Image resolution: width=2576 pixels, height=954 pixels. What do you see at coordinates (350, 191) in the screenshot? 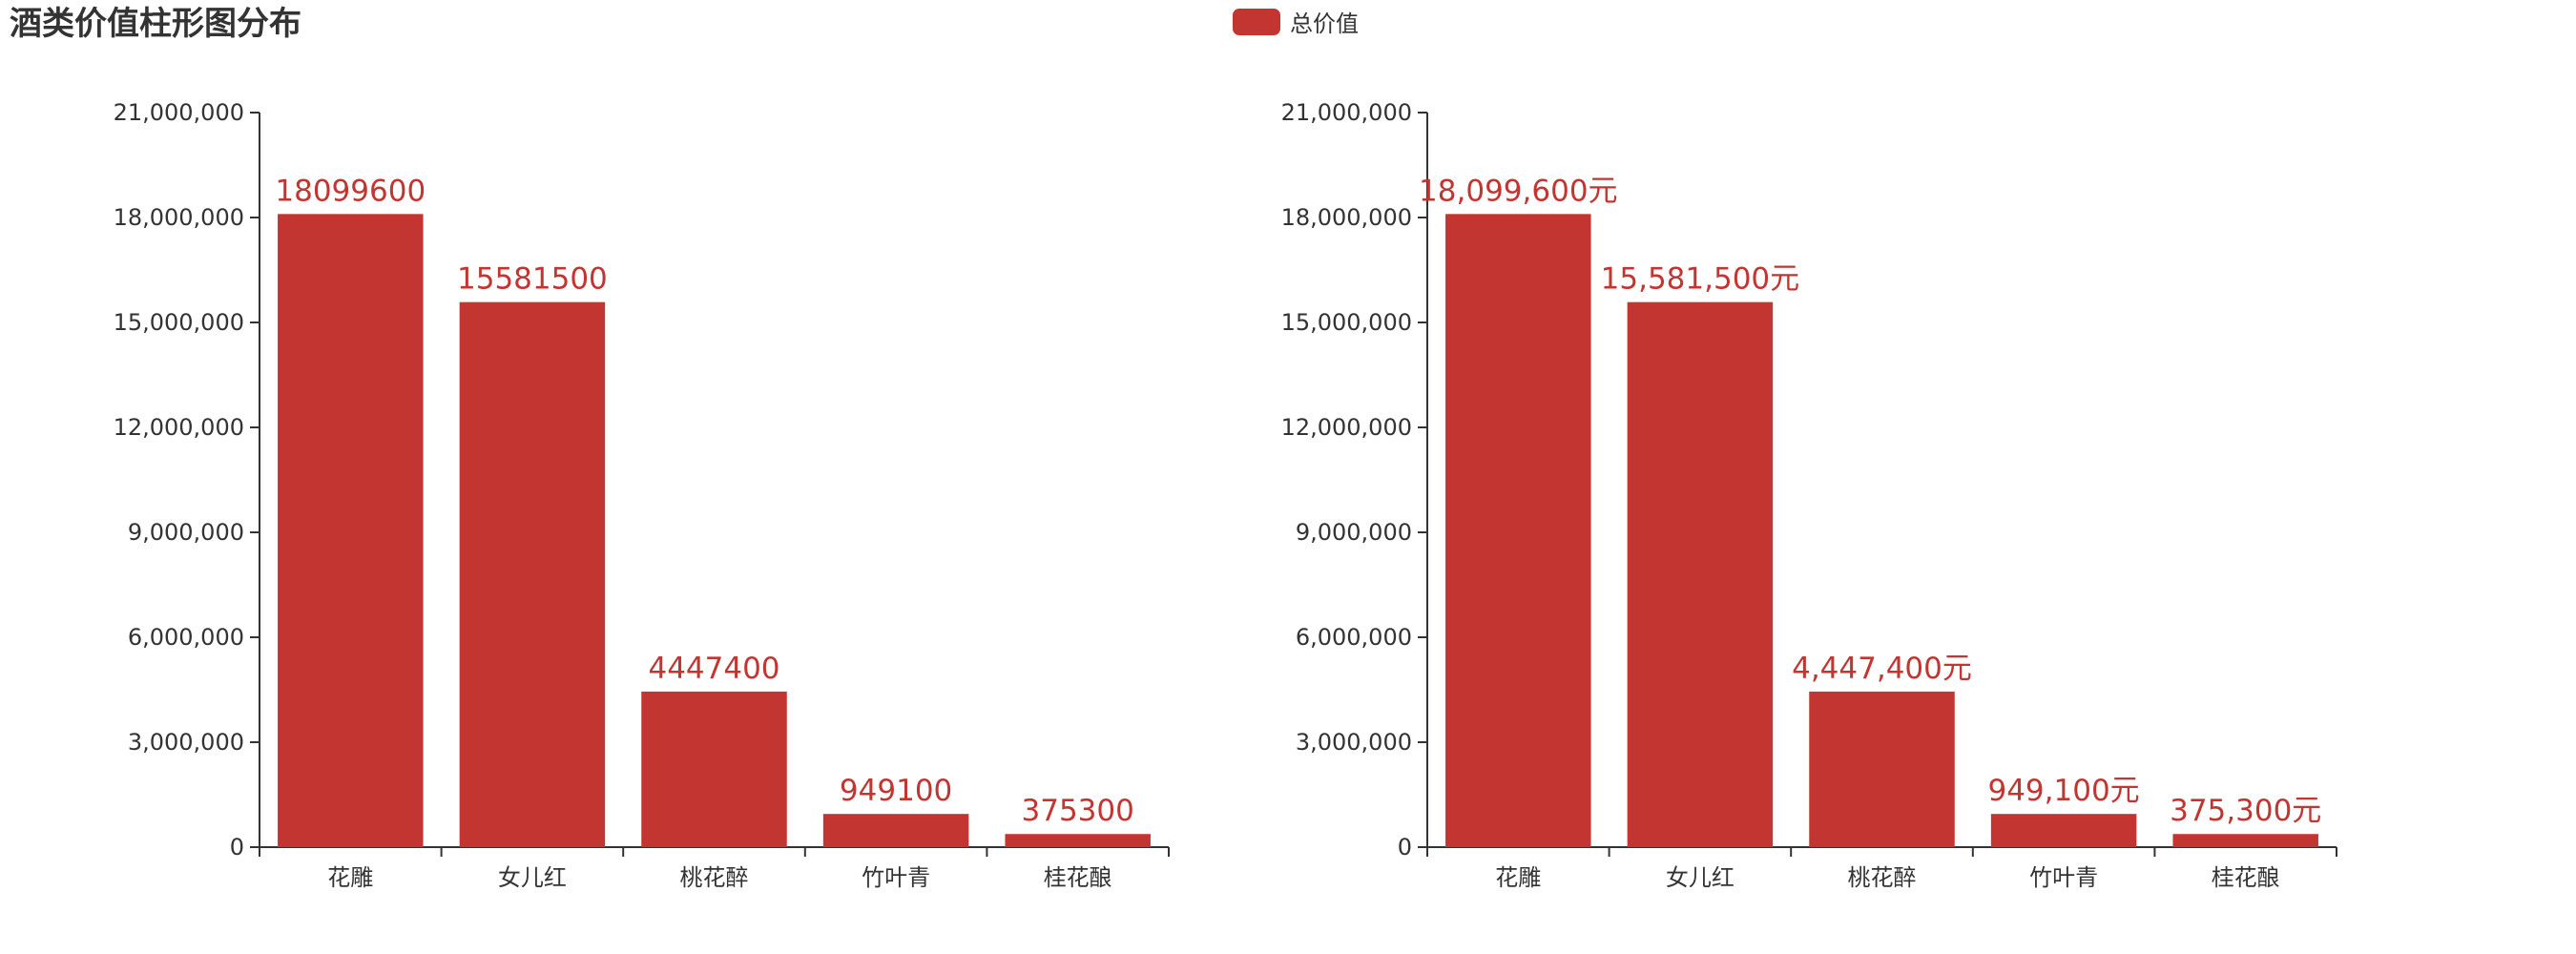
I see `data-label: 18099600` at bounding box center [350, 191].